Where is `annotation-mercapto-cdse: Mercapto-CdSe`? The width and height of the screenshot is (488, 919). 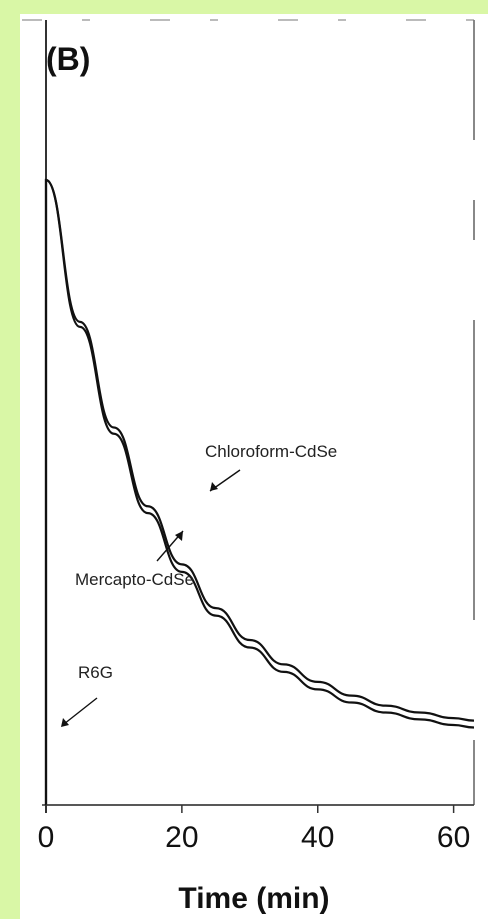
annotation-mercapto-cdse: Mercapto-CdSe is located at coordinates (134, 579).